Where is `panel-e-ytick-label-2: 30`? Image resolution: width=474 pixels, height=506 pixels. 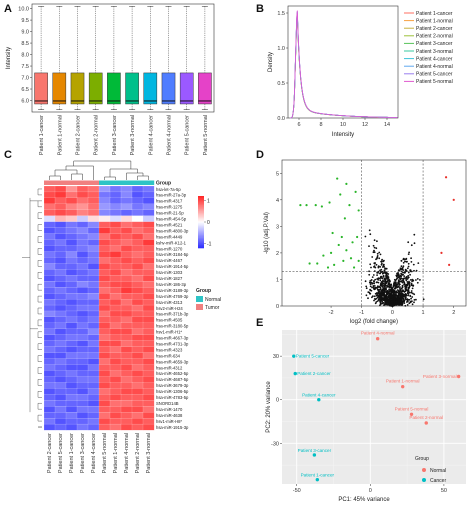
panel-e-ytick-label-2: 30 is located at coordinates (276, 357).